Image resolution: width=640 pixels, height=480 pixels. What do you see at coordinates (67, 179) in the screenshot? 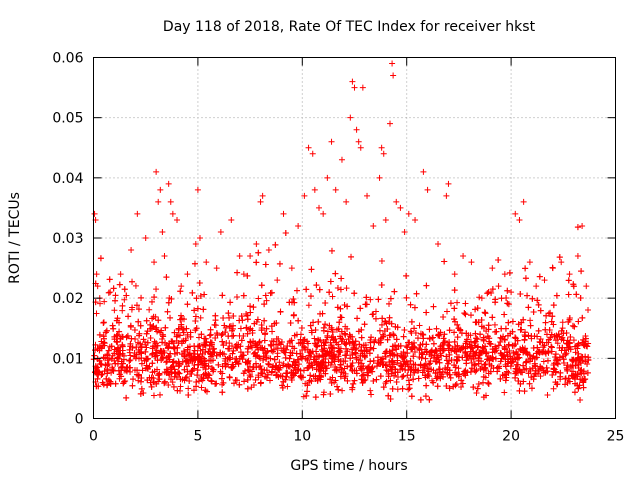
I see `y-tick-label: 0.04` at bounding box center [67, 179].